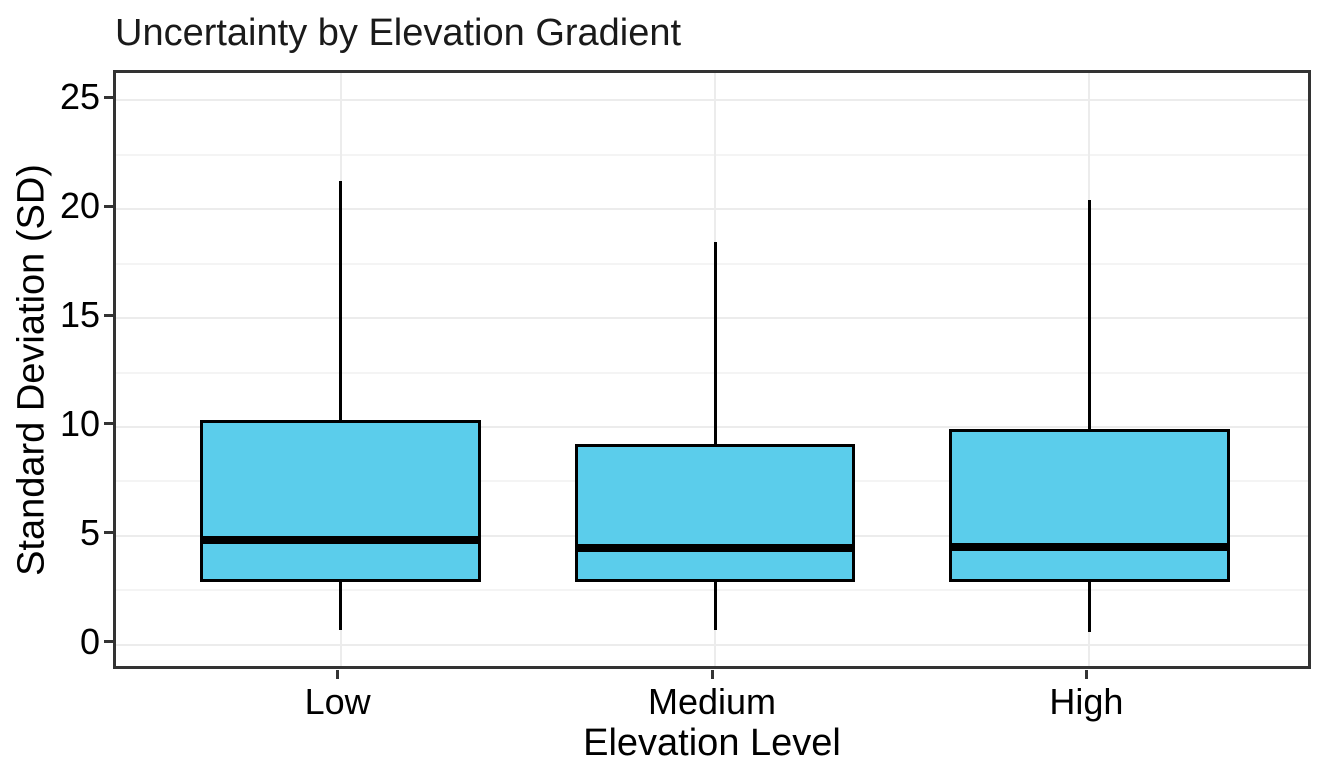 The width and height of the screenshot is (1321, 767). What do you see at coordinates (79, 423) in the screenshot?
I see `y-tick-label: 10` at bounding box center [79, 423].